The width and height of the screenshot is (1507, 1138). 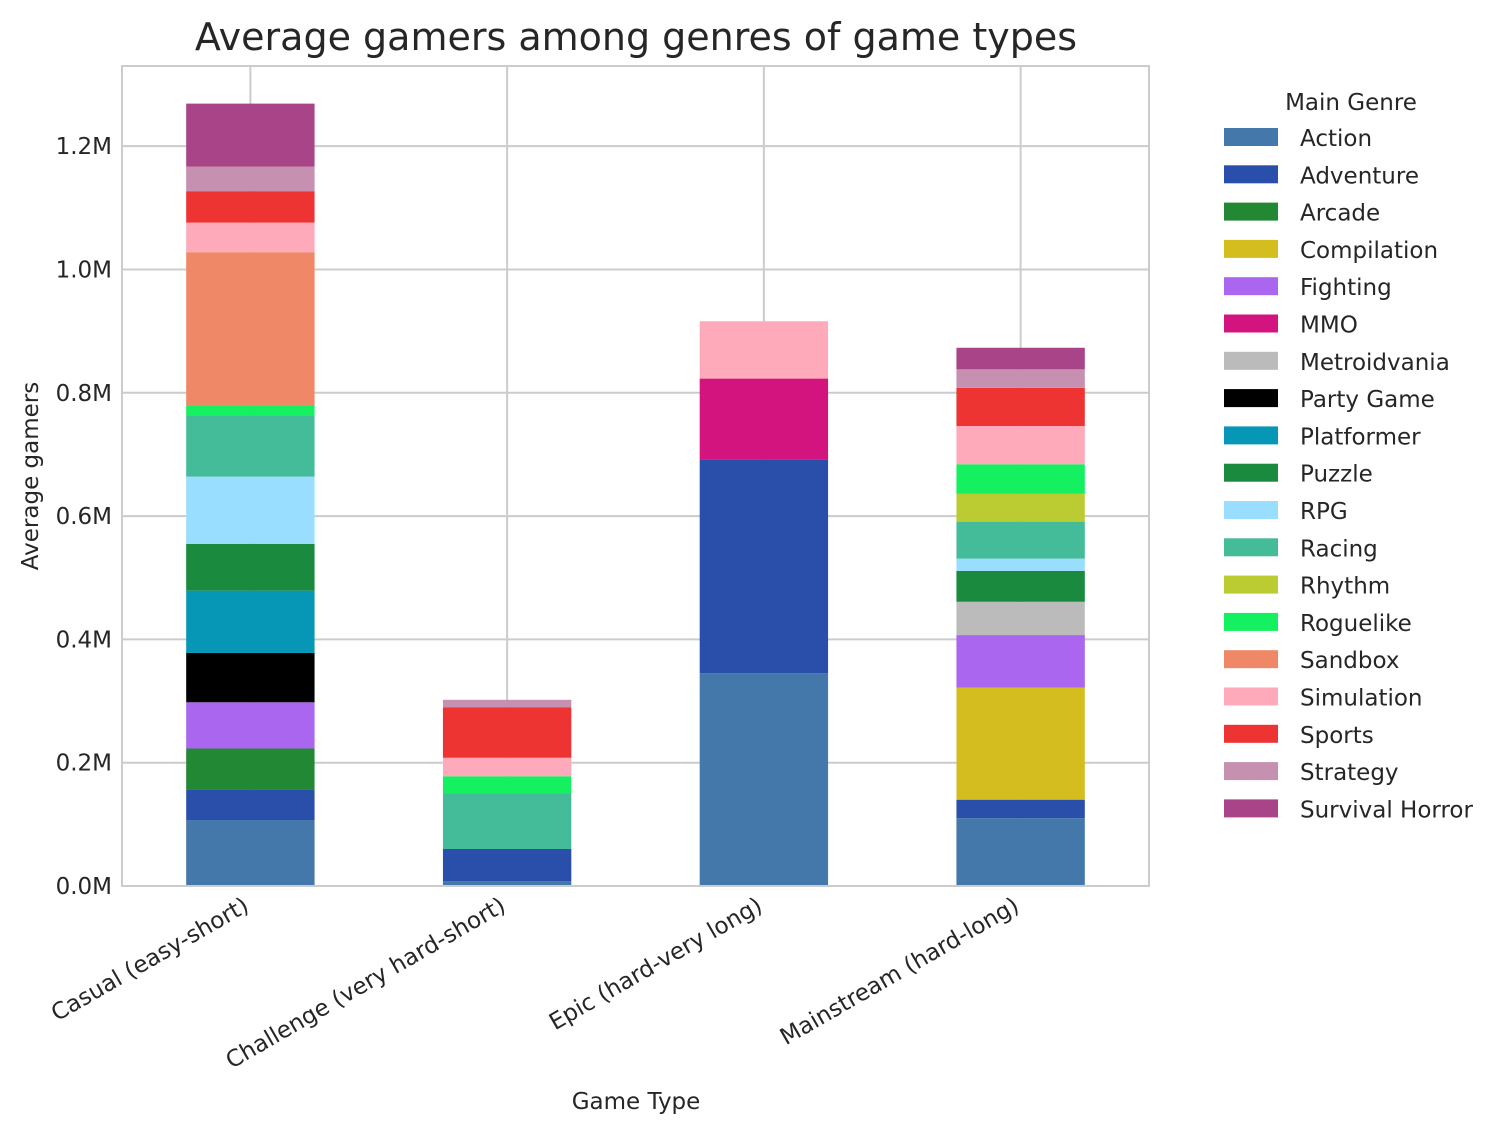 I want to click on y-tick-label: 1.0M, so click(x=84, y=270).